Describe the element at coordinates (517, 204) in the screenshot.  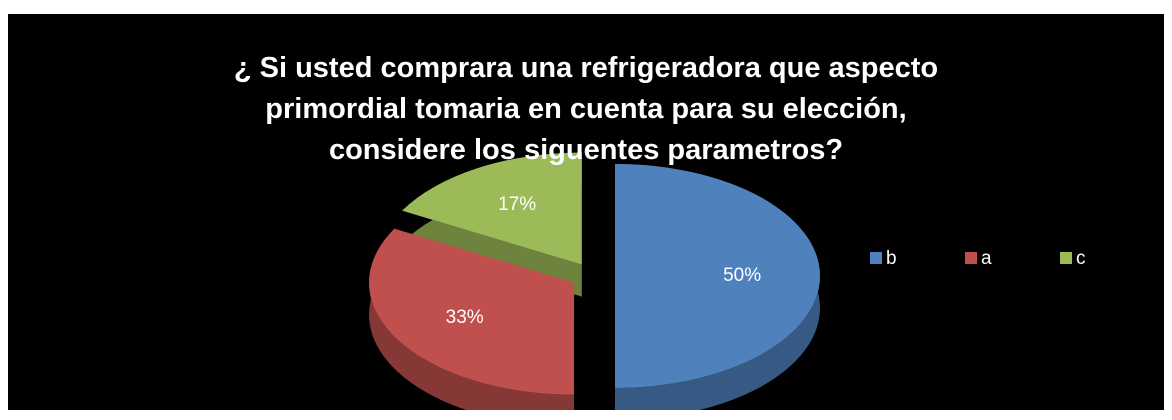
I see `value-label: 17%` at that location.